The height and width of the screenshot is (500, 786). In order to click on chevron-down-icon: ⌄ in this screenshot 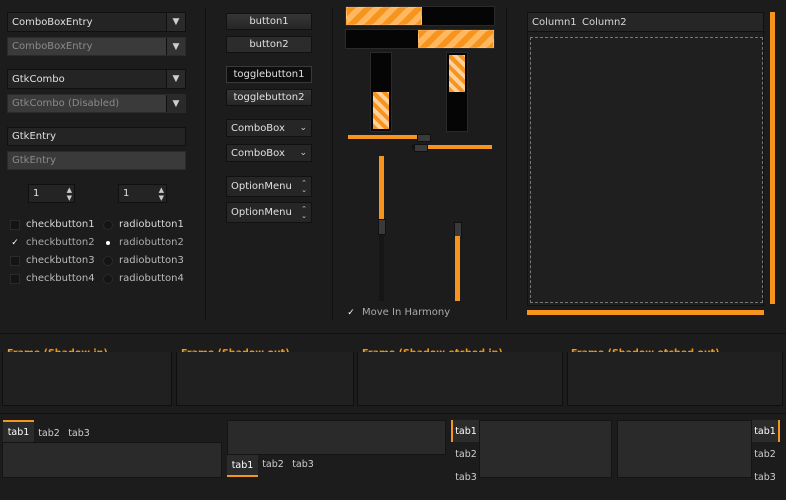, I will do `click(303, 153)`.